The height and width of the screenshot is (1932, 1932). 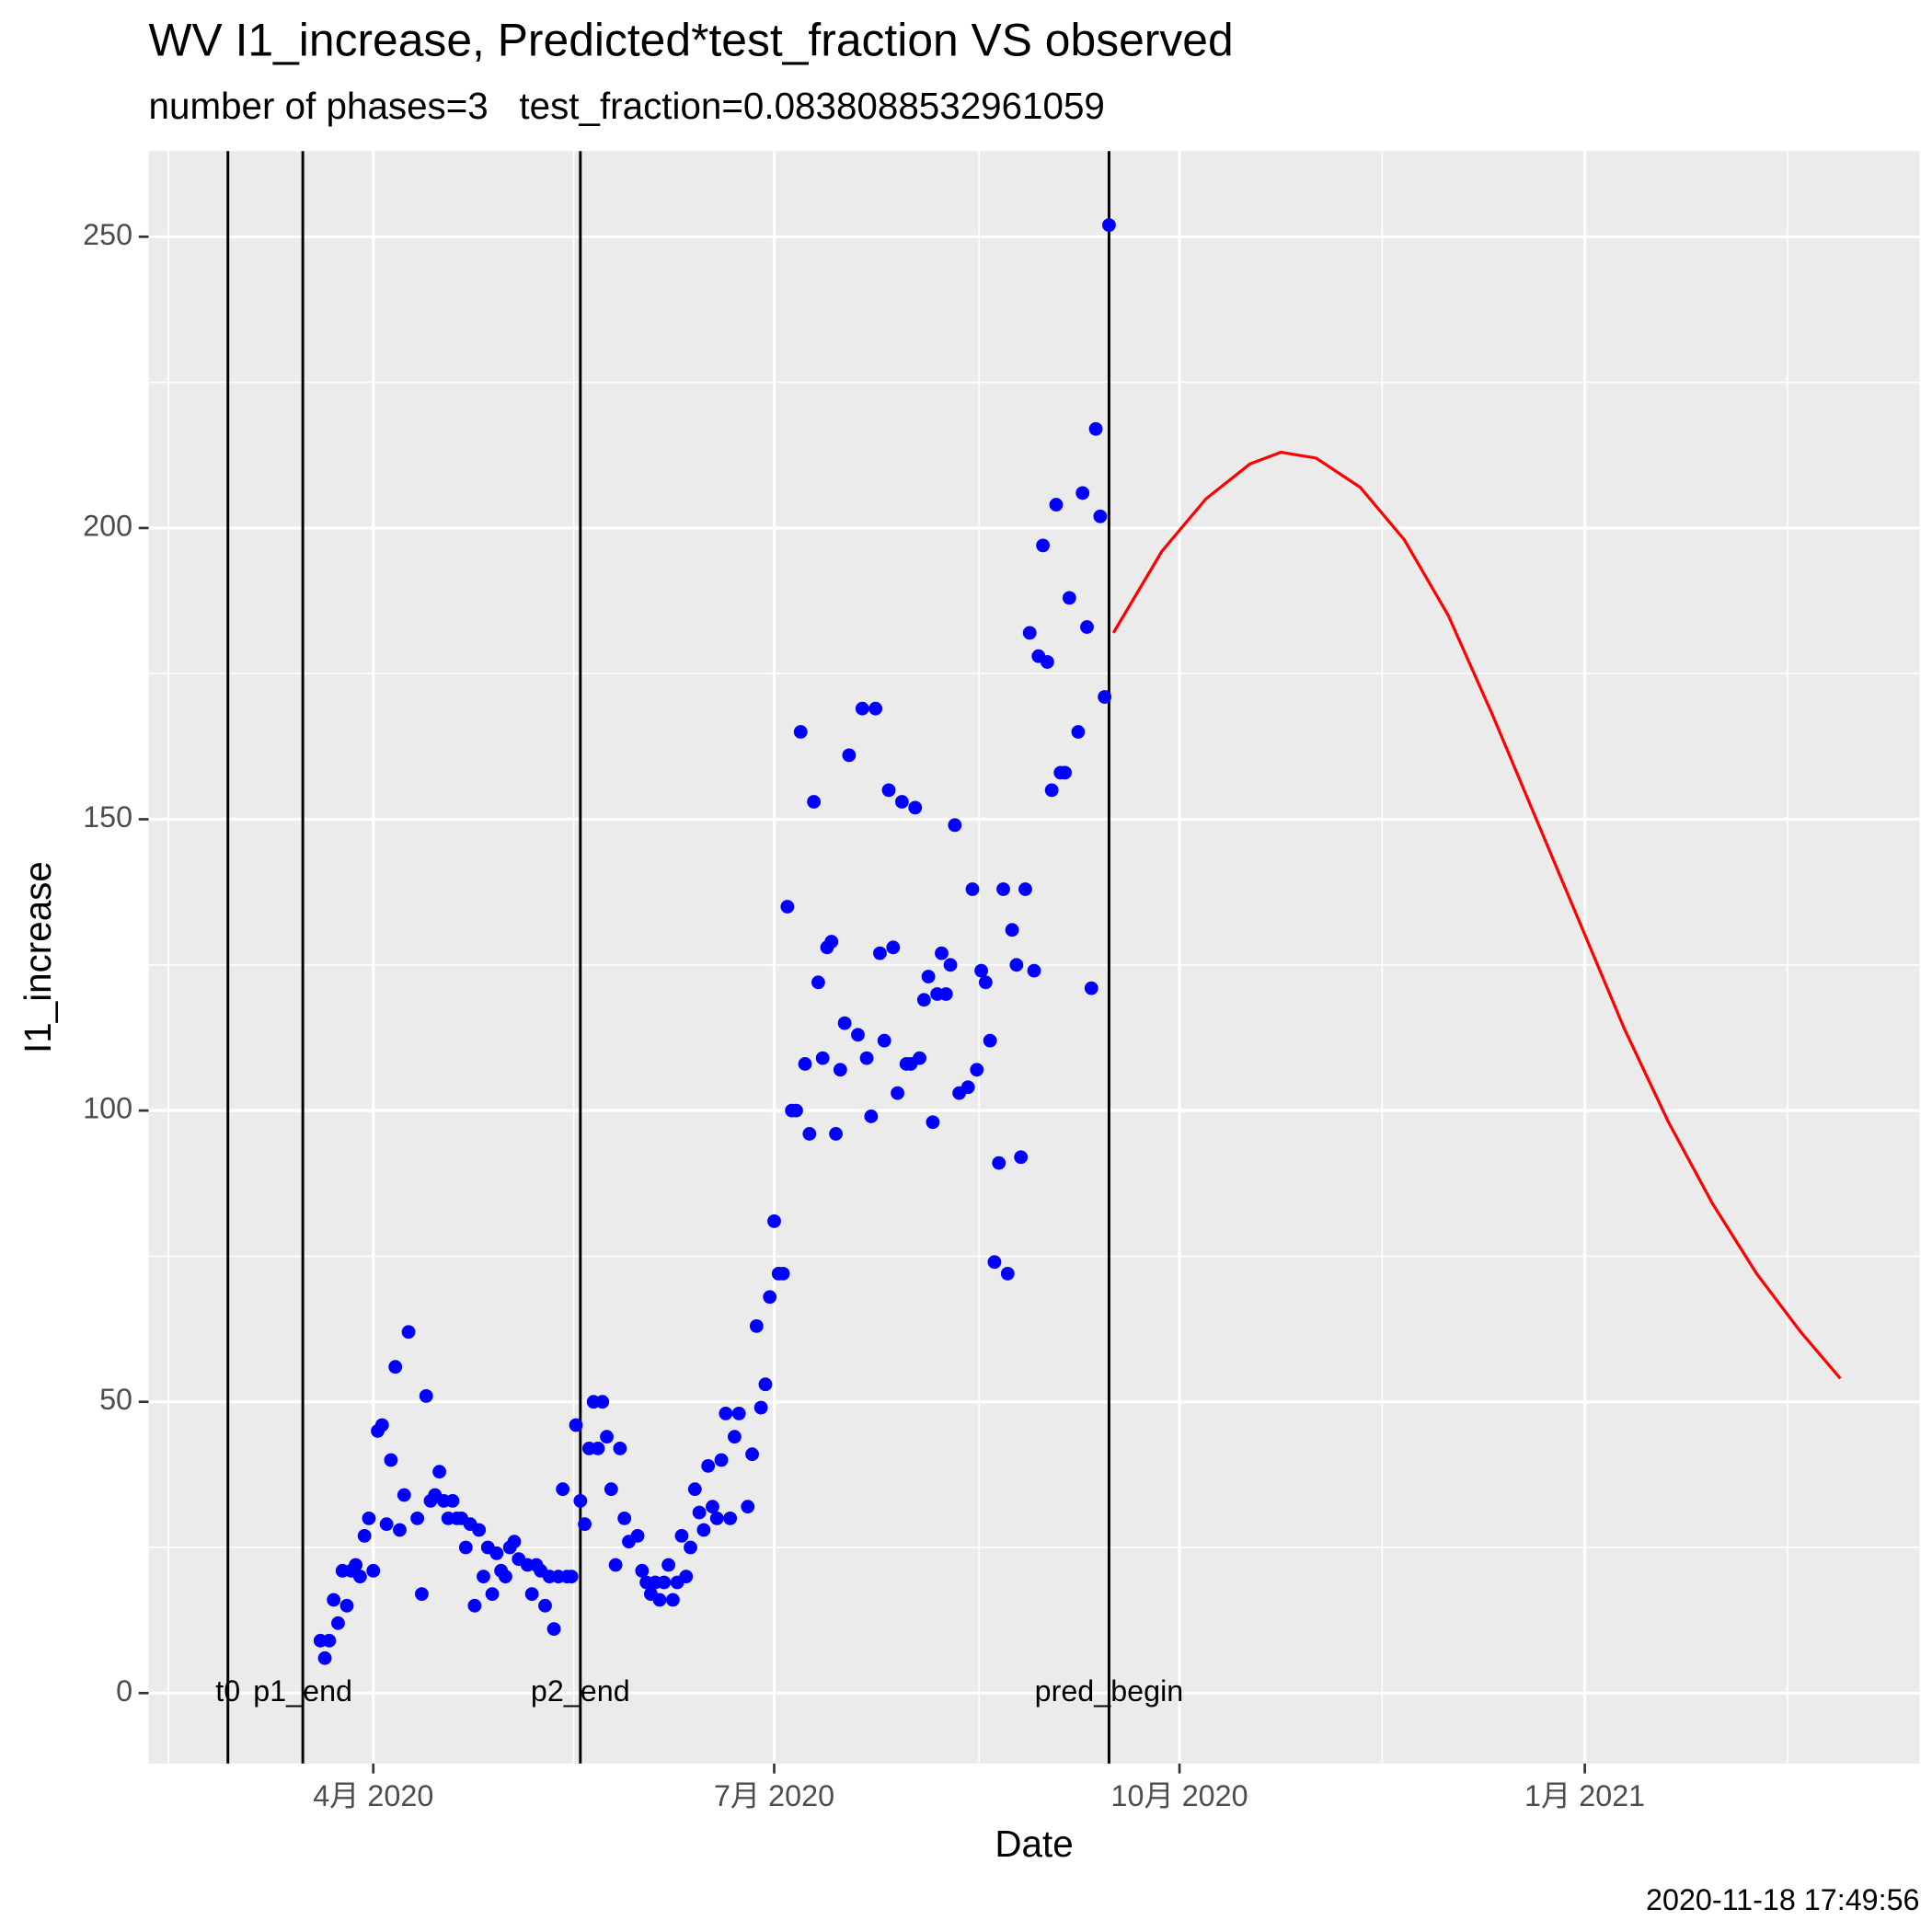 What do you see at coordinates (115, 1399) in the screenshot?
I see `y-tick-label: 50` at bounding box center [115, 1399].